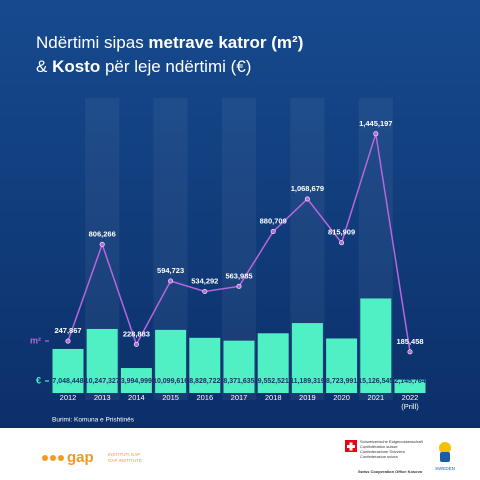 The height and width of the screenshot is (480, 480). I want to click on swiss-cross, so click(351, 446).